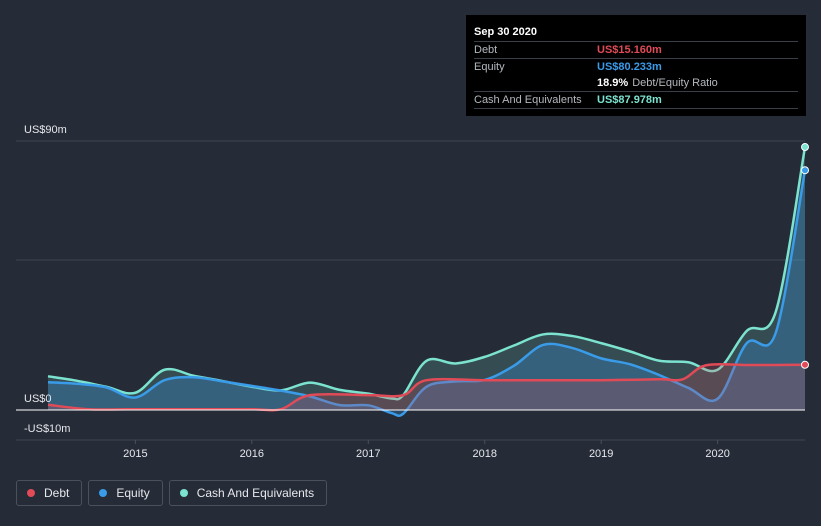 The height and width of the screenshot is (526, 821). What do you see at coordinates (484, 454) in the screenshot?
I see `x-tick-label-2018: 2018` at bounding box center [484, 454].